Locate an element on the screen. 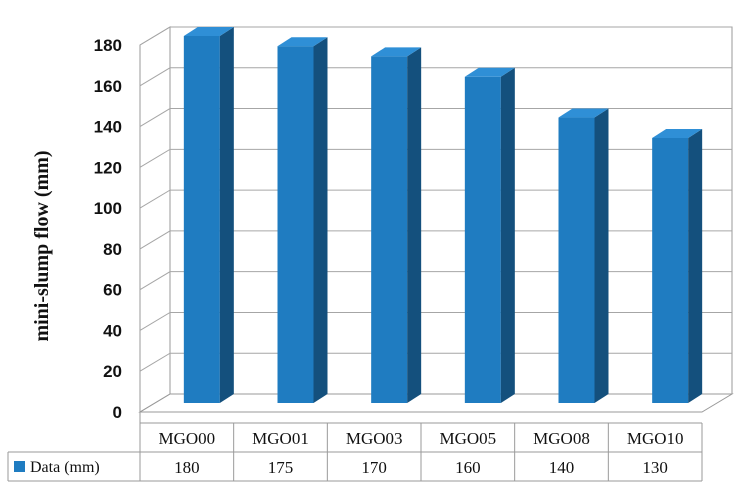 The width and height of the screenshot is (753, 495). y-tick-label: 40 is located at coordinates (112, 330).